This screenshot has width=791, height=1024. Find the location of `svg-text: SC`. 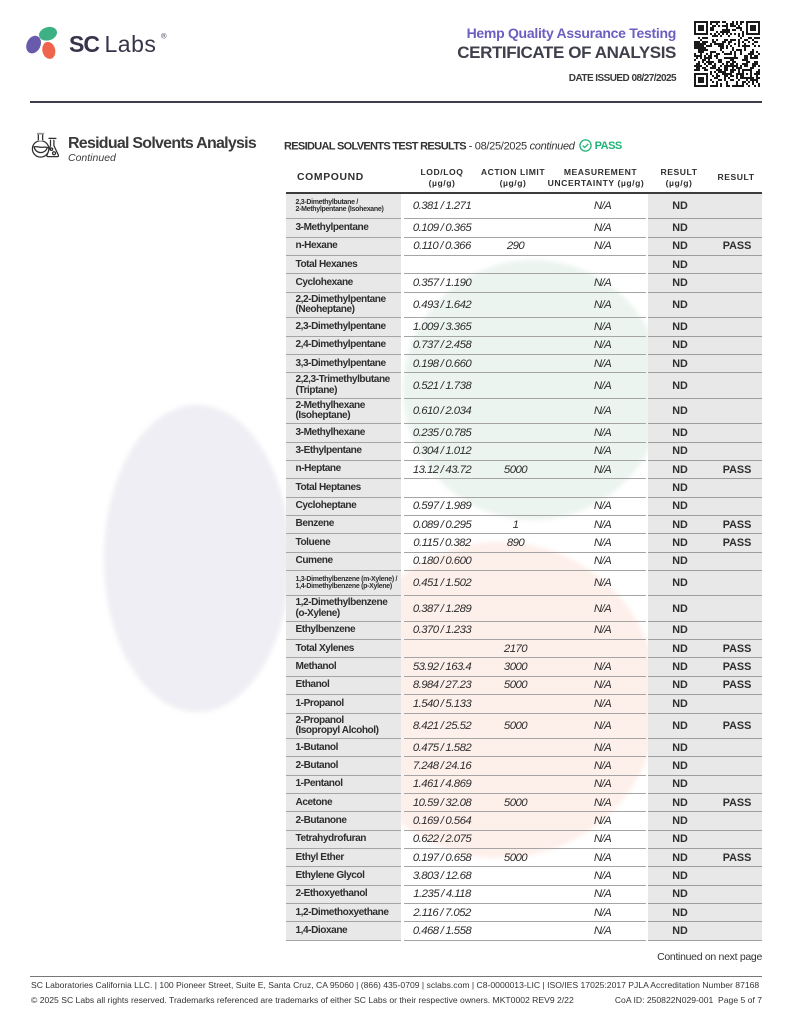

svg-text: SC is located at coordinates (84, 44).